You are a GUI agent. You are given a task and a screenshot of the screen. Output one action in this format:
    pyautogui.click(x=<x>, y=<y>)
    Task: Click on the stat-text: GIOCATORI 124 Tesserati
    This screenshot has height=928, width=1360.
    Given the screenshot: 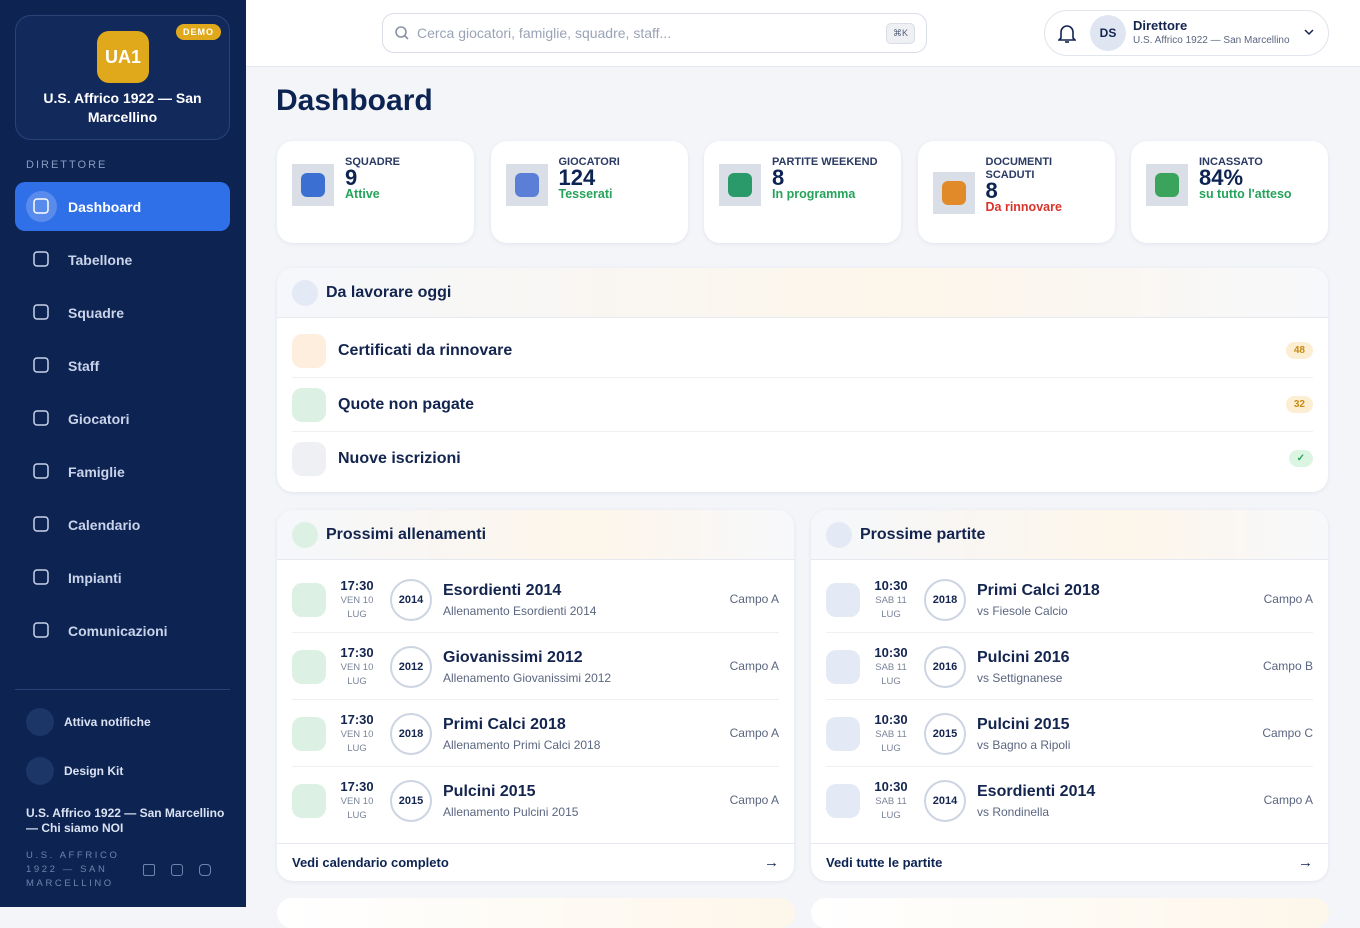 What is the action you would take?
    pyautogui.click(x=618, y=178)
    